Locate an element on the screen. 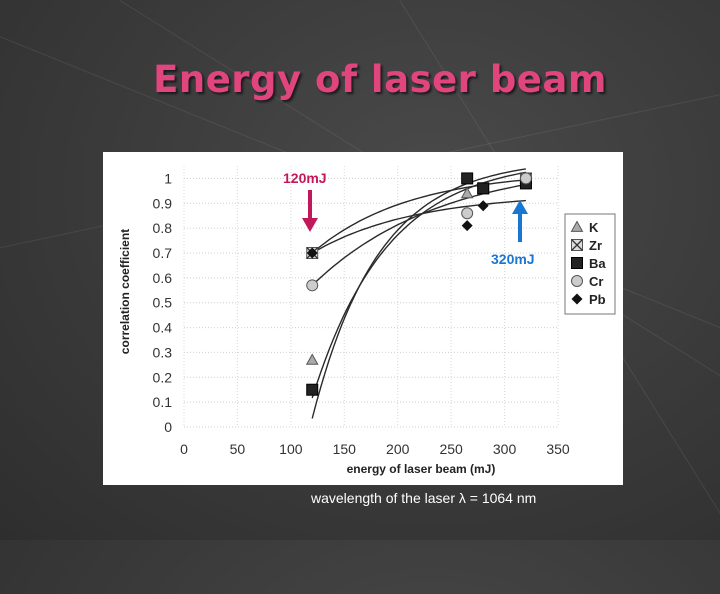 This screenshot has height=594, width=720. trend-curve-k is located at coordinates (419, 285).